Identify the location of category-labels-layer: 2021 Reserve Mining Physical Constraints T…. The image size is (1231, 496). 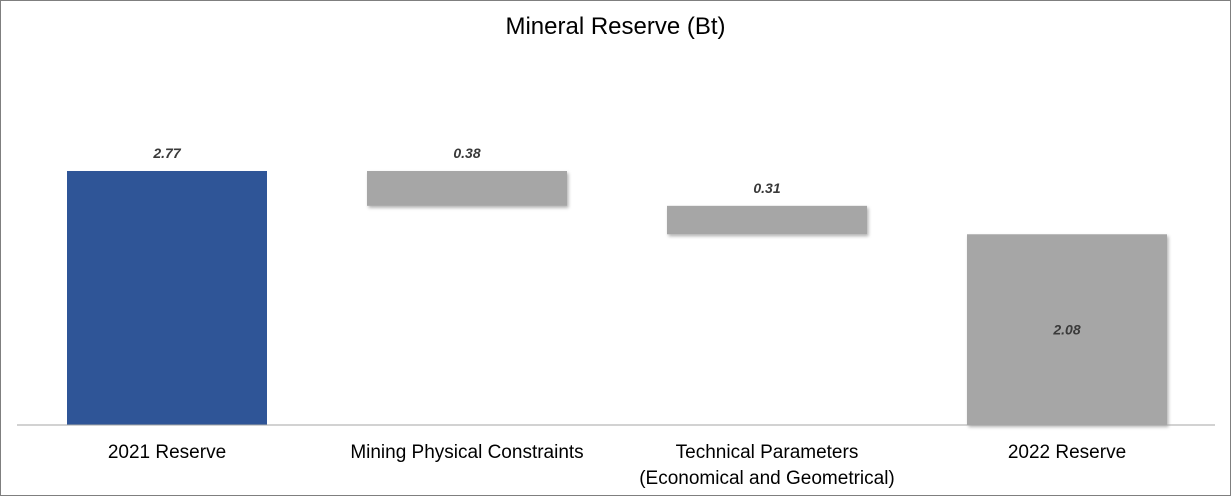
(617, 465).